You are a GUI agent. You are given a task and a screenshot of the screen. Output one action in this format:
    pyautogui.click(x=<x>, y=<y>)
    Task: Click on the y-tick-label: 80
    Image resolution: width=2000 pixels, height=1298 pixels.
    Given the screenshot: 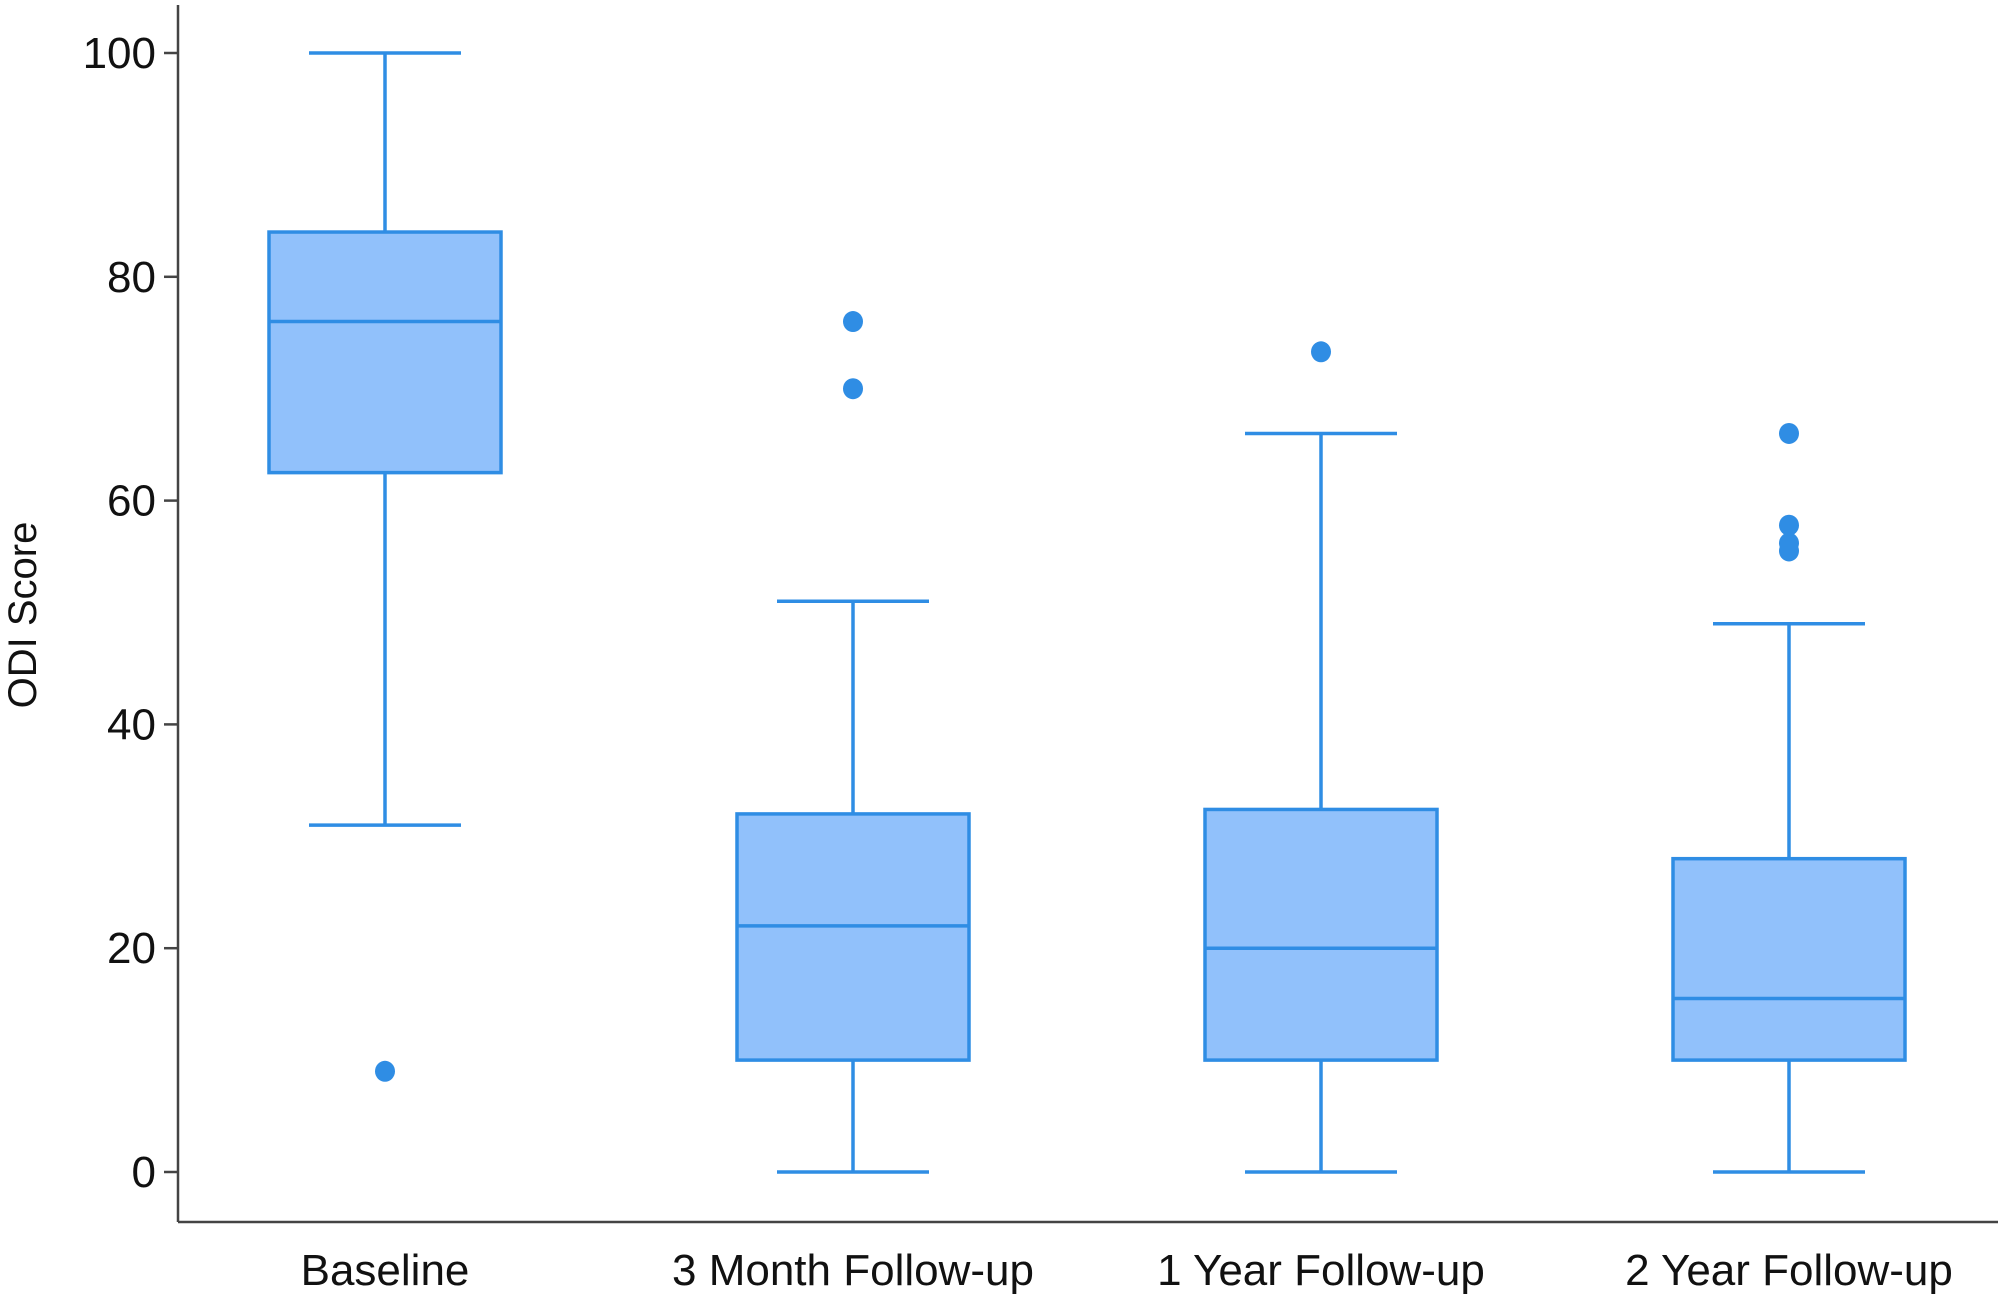 What is the action you would take?
    pyautogui.click(x=131, y=277)
    